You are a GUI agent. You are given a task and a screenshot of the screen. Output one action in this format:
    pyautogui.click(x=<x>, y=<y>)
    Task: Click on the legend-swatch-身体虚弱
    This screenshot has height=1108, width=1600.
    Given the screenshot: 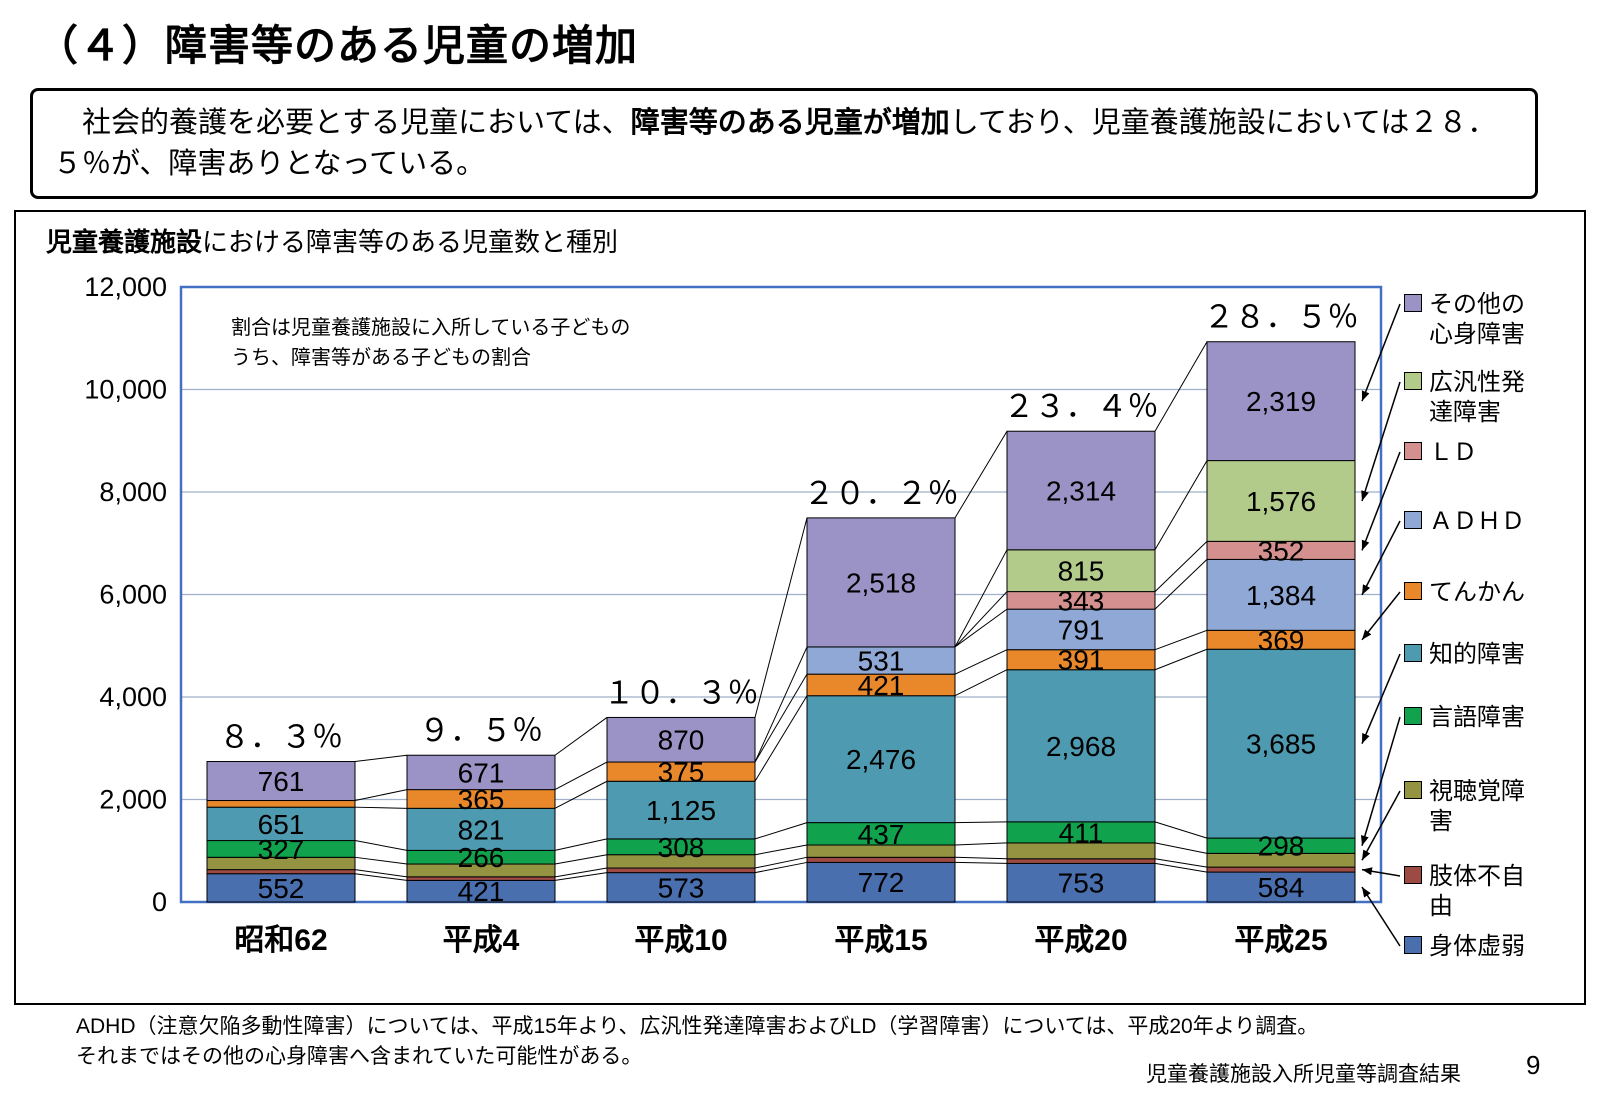 What is the action you would take?
    pyautogui.click(x=1413, y=945)
    